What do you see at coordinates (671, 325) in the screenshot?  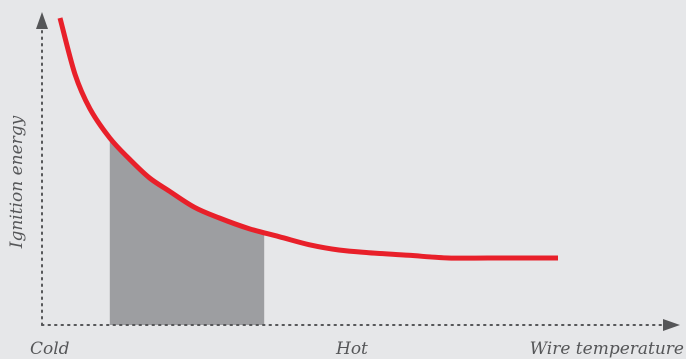 I see `x-axis-arrow` at bounding box center [671, 325].